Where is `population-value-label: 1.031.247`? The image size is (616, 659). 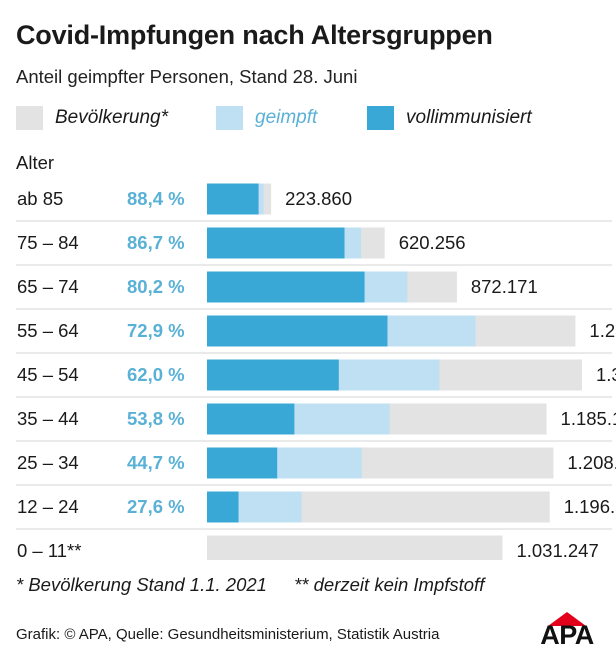
population-value-label: 1.031.247 is located at coordinates (557, 550).